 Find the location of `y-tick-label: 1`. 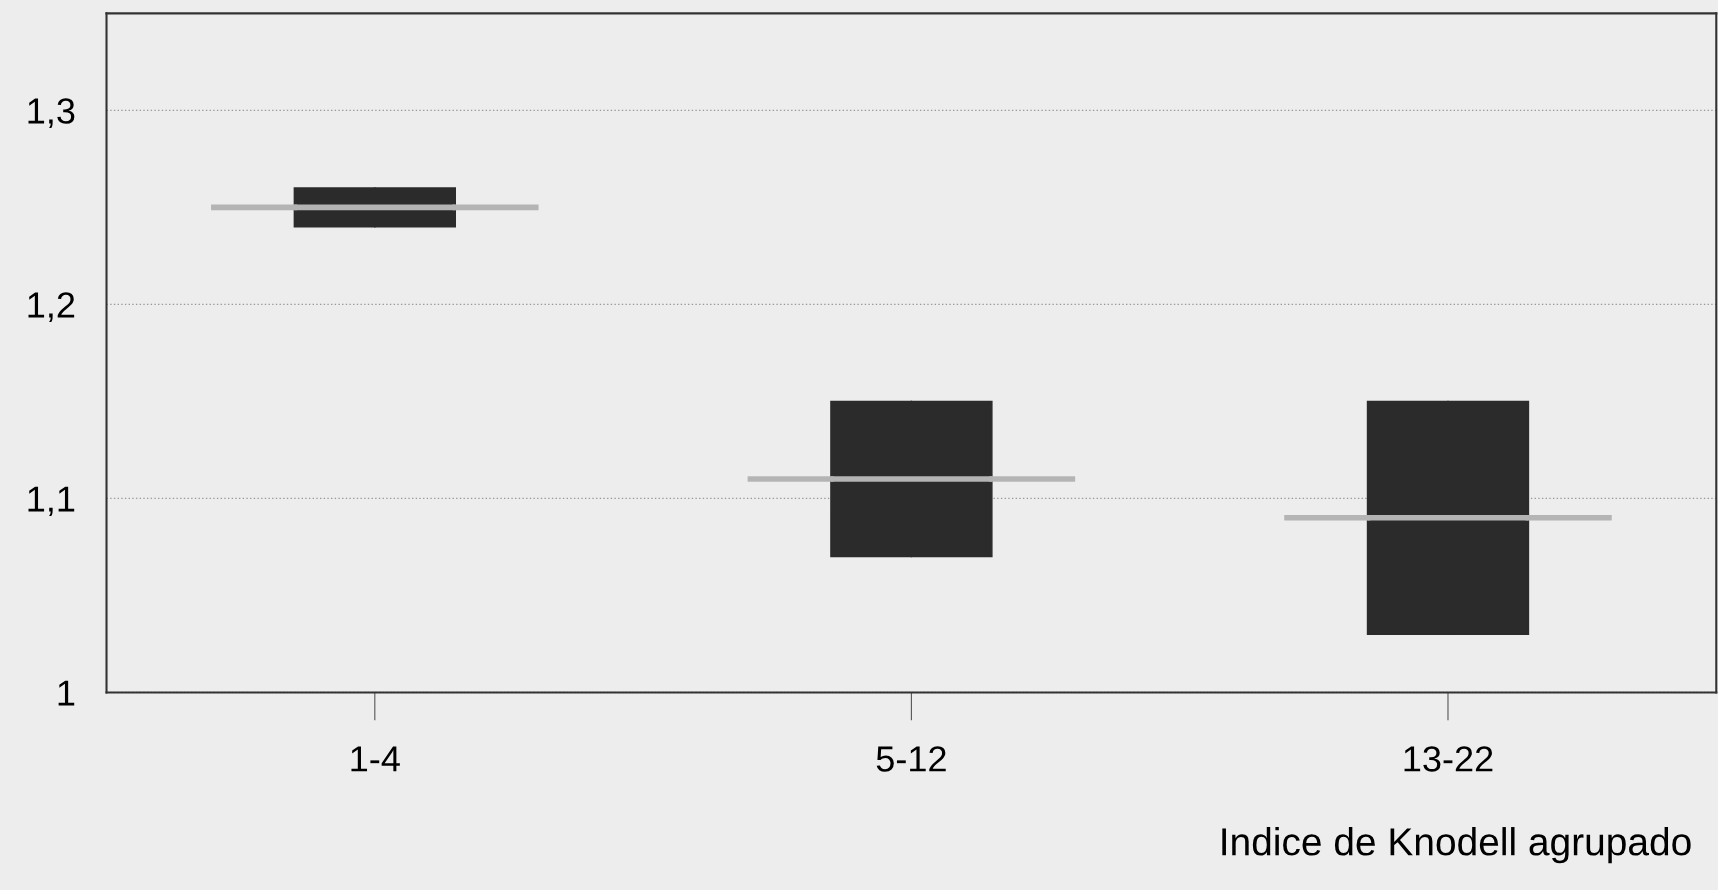

y-tick-label: 1 is located at coordinates (66, 693).